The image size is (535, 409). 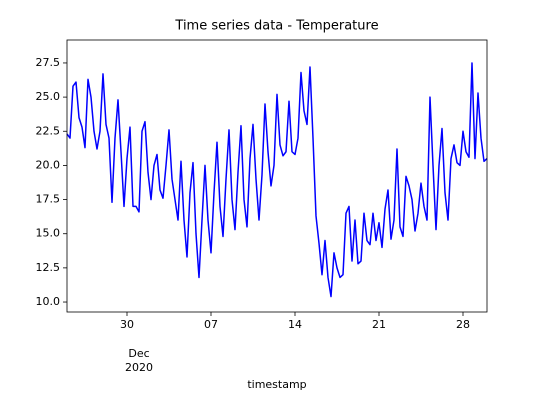 I want to click on y-tick-label: 12.5, so click(x=48, y=267).